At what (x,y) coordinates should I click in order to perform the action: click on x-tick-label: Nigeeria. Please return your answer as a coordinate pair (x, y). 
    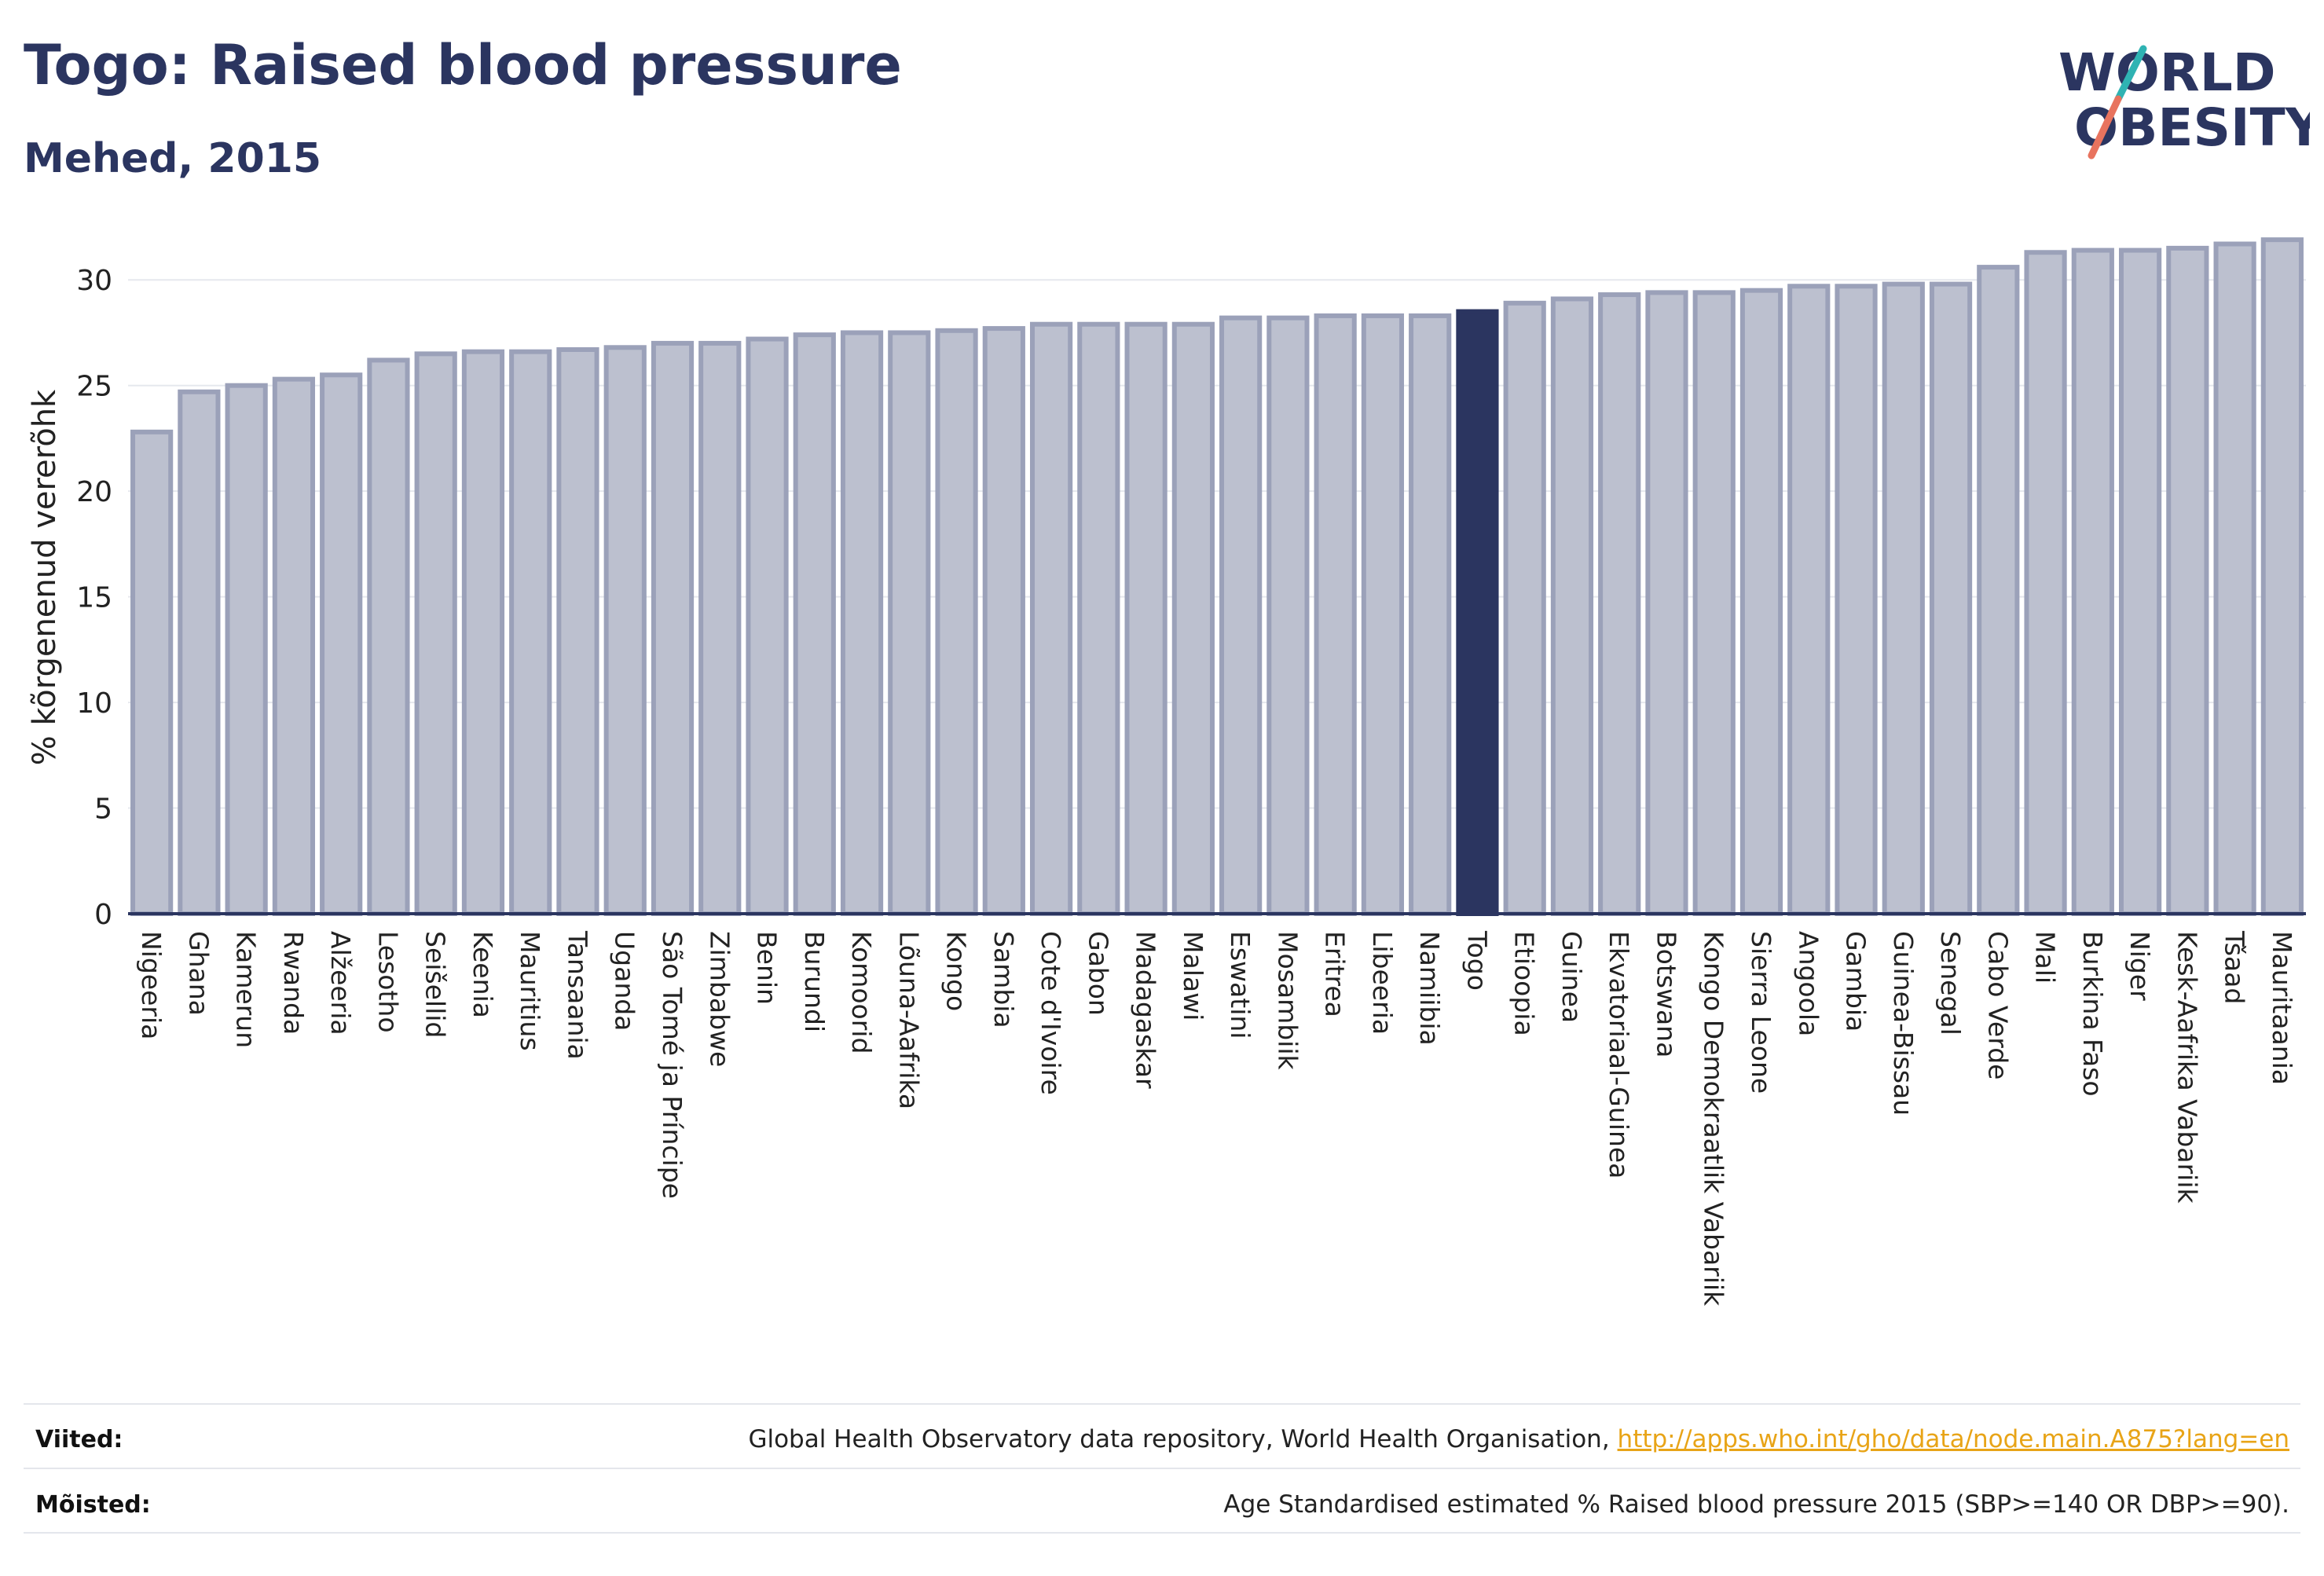
    Looking at the image, I should click on (151, 985).